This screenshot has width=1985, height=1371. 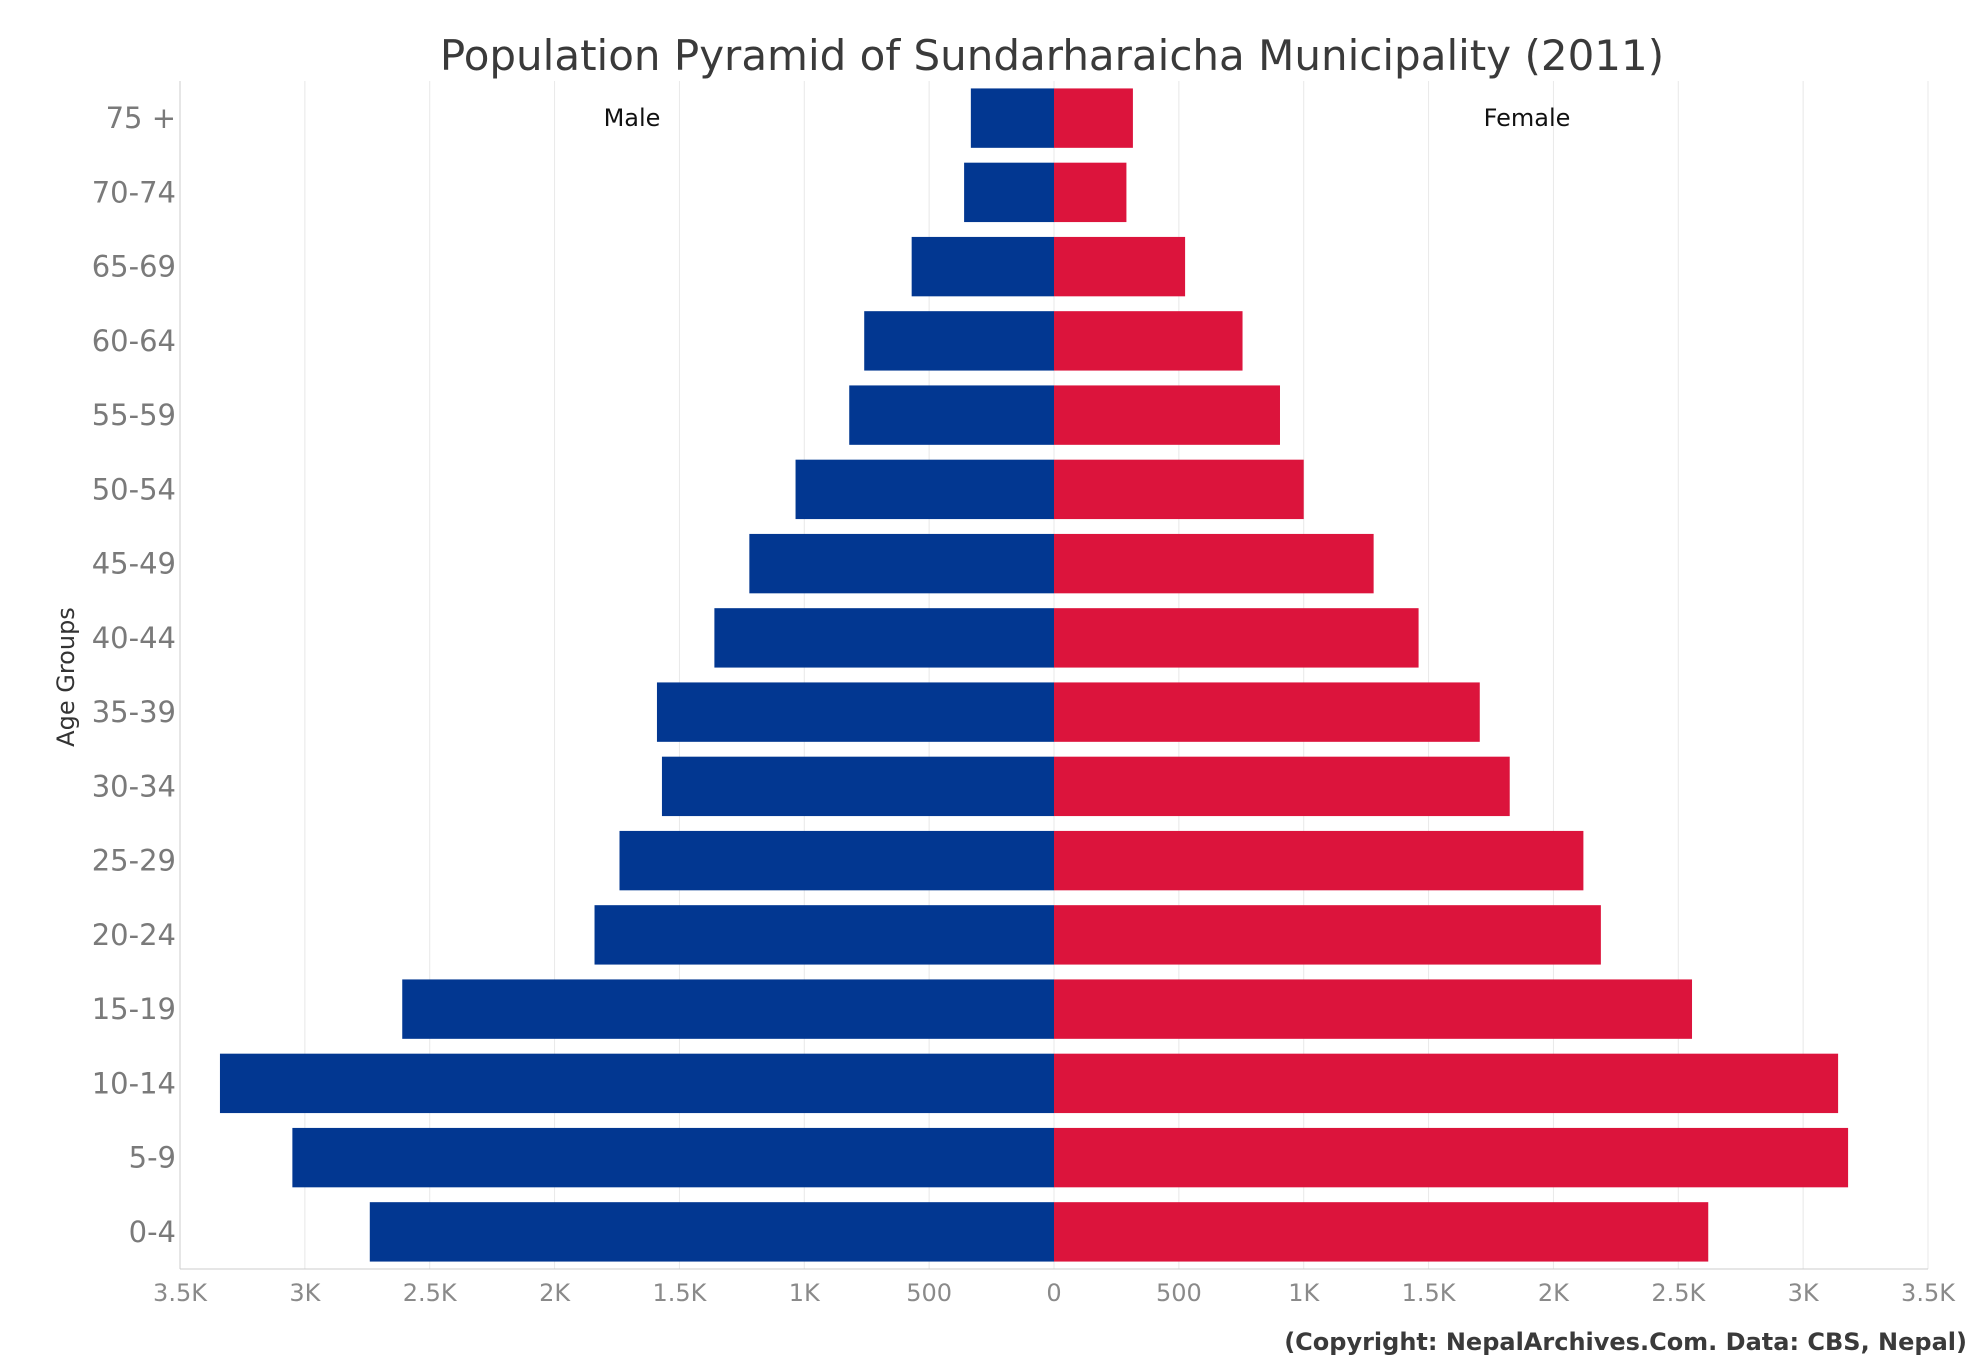 I want to click on x-tick-label-3: 2K, so click(x=555, y=1293).